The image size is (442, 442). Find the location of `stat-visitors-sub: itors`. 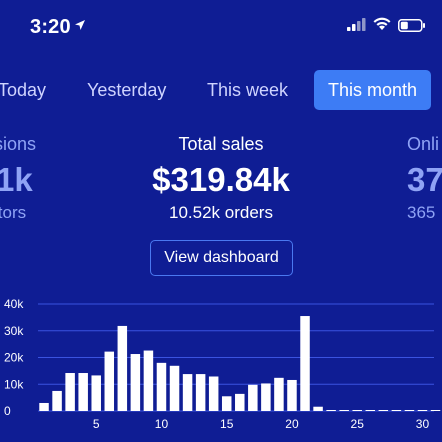

stat-visitors-sub: itors is located at coordinates (13, 212).